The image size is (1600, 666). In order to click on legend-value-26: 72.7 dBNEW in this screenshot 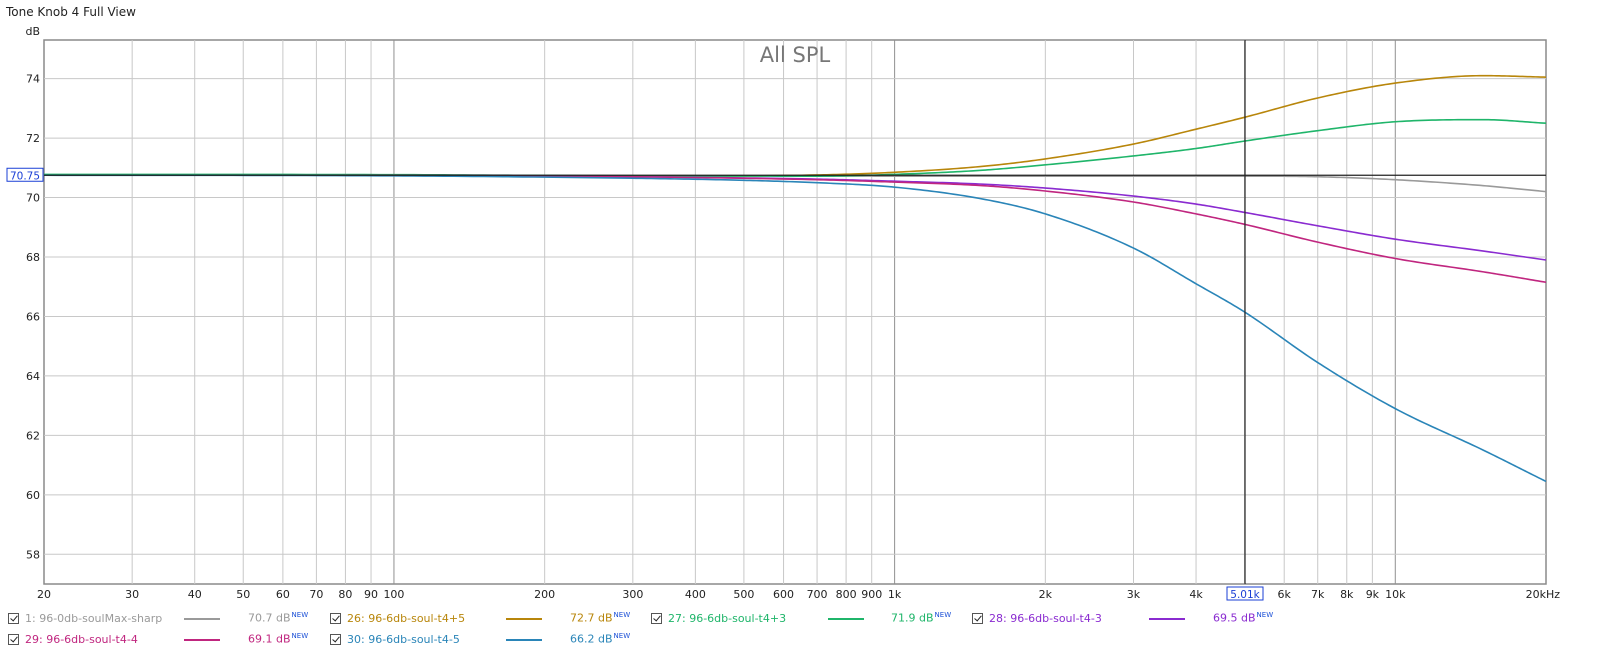, I will do `click(600, 618)`.